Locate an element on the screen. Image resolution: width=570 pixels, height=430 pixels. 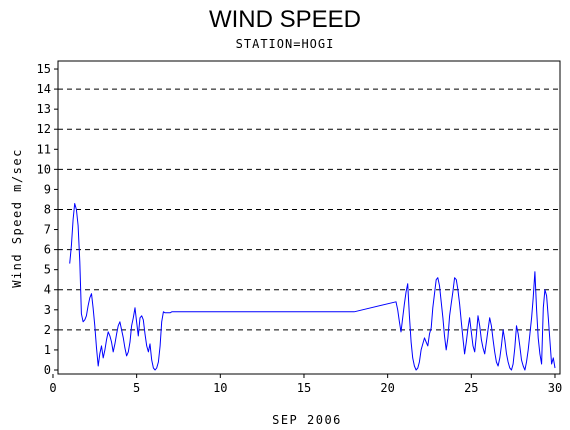
y-tick-label-13: 13 is located at coordinates (44, 109).